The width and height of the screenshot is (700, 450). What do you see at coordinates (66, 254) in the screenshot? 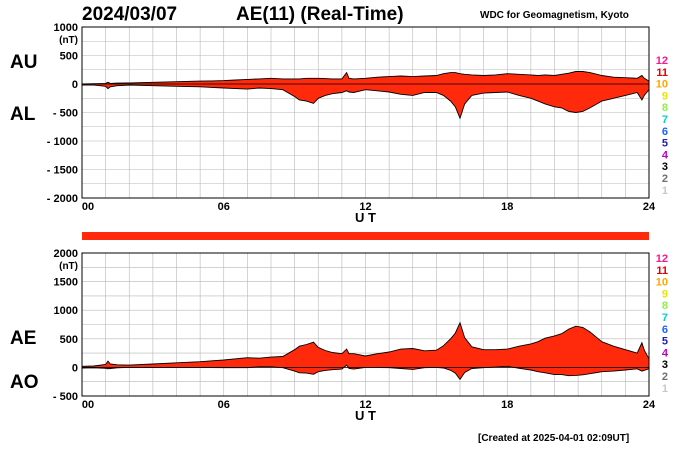
I see `y-tick-label: 2000` at bounding box center [66, 254].